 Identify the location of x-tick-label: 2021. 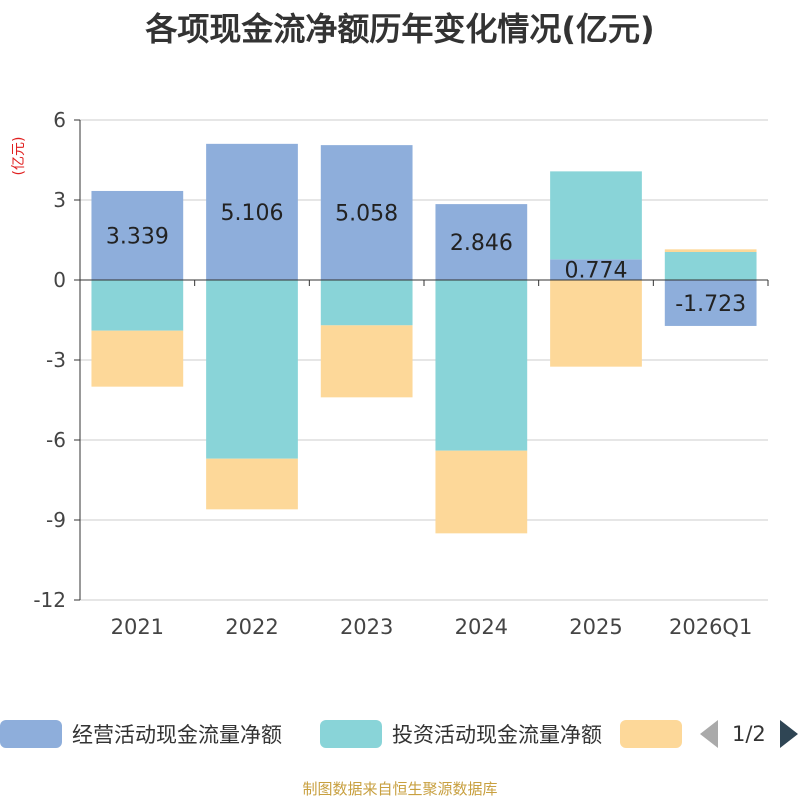
(137, 627).